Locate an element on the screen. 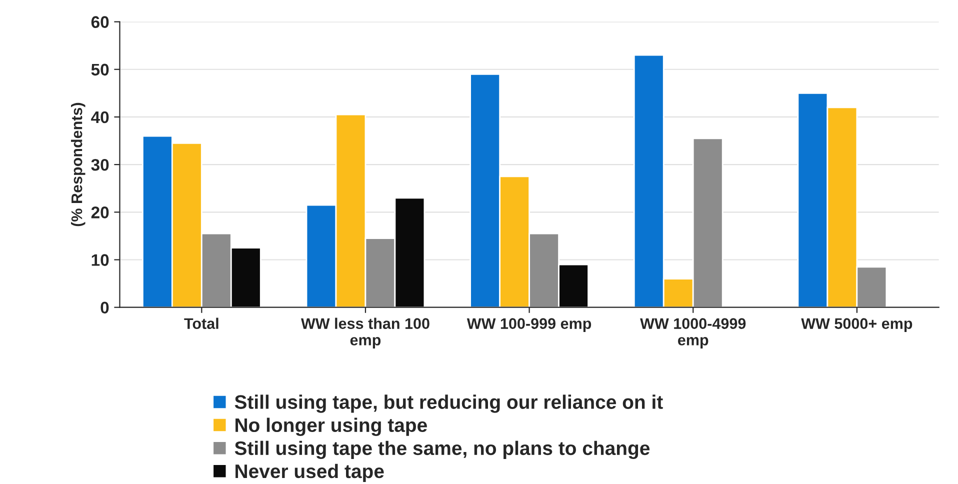 This screenshot has height=484, width=958. x-tick-label: WW less than 100 emp is located at coordinates (365, 333).